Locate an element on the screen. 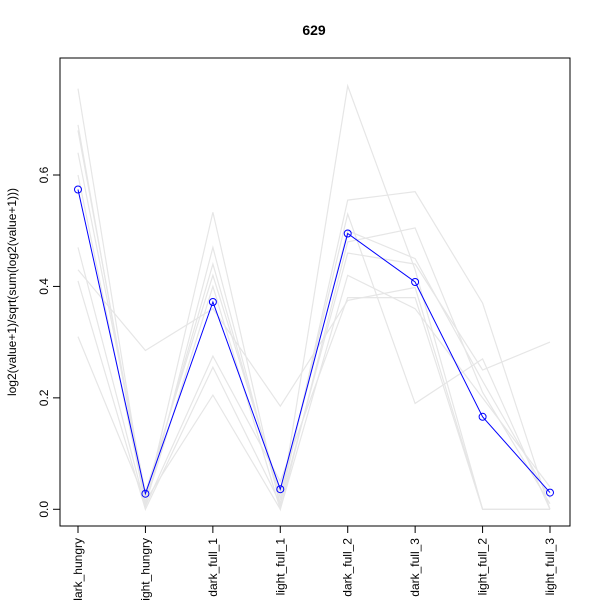 The image size is (600, 600). y-tick-label: 0.0 is located at coordinates (44, 509).